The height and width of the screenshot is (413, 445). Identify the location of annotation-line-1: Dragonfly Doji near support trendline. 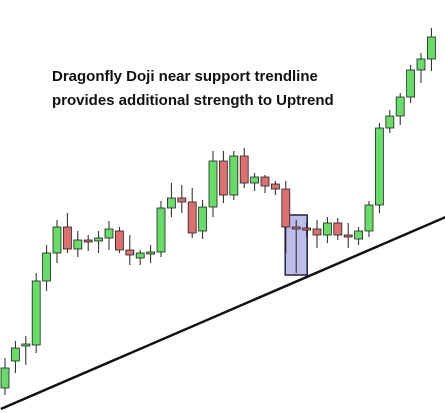
(185, 76).